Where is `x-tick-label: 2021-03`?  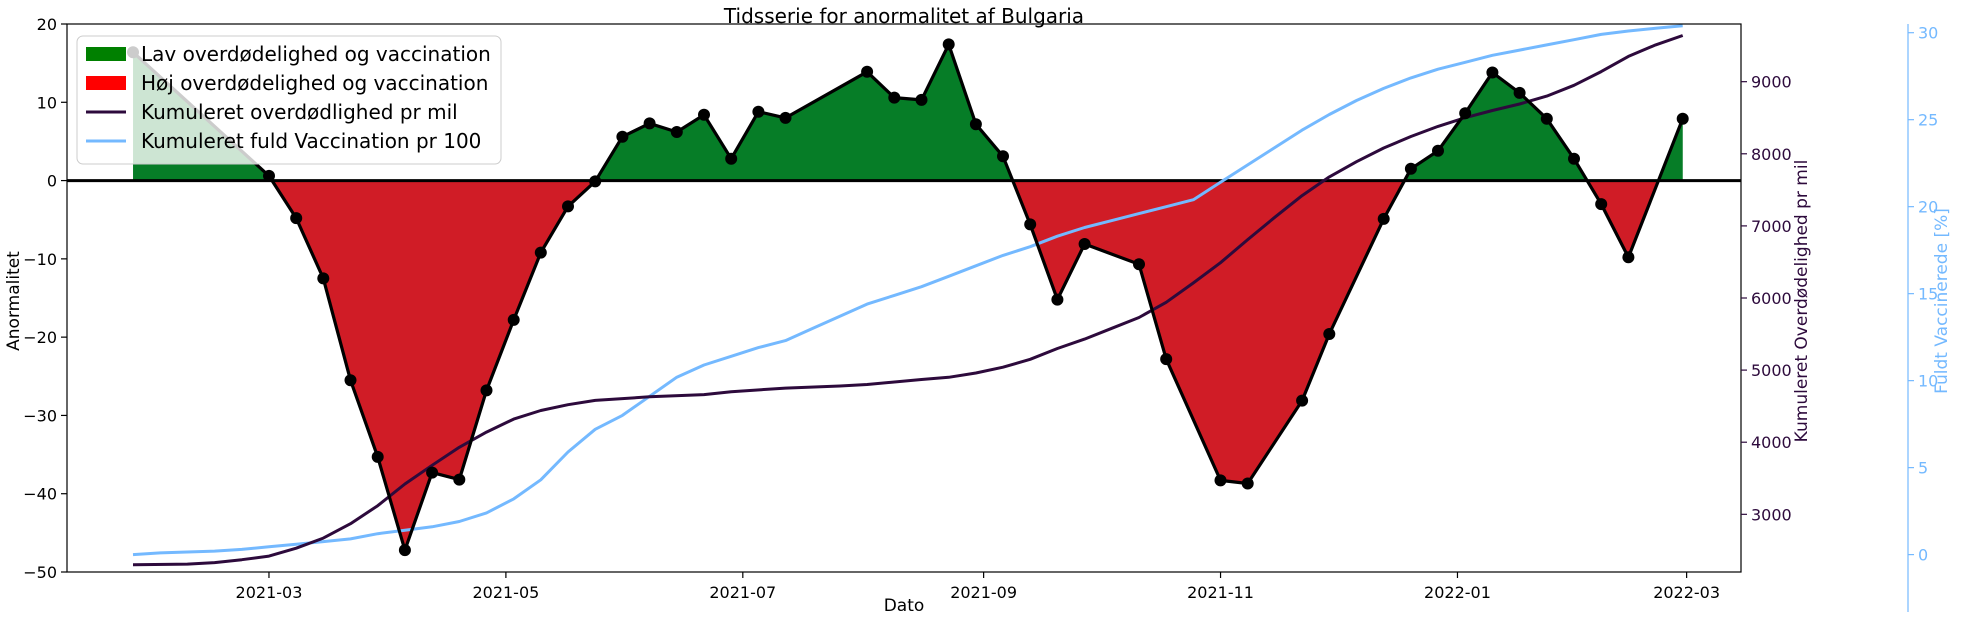 x-tick-label: 2021-03 is located at coordinates (269, 592).